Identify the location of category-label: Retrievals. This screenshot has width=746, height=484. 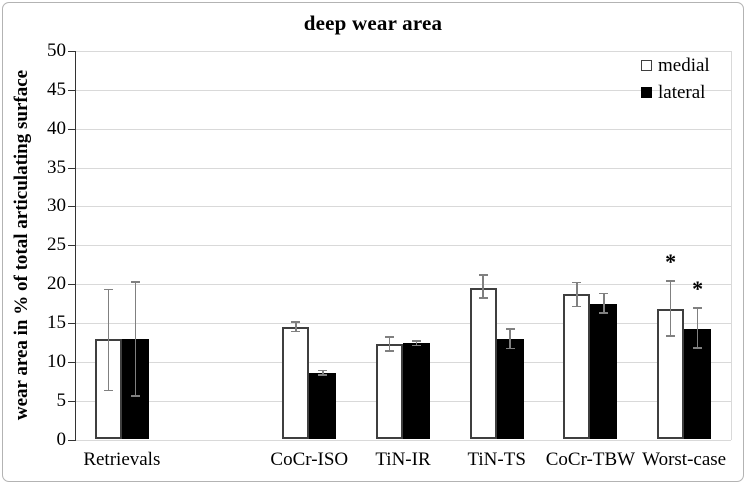
(122, 459).